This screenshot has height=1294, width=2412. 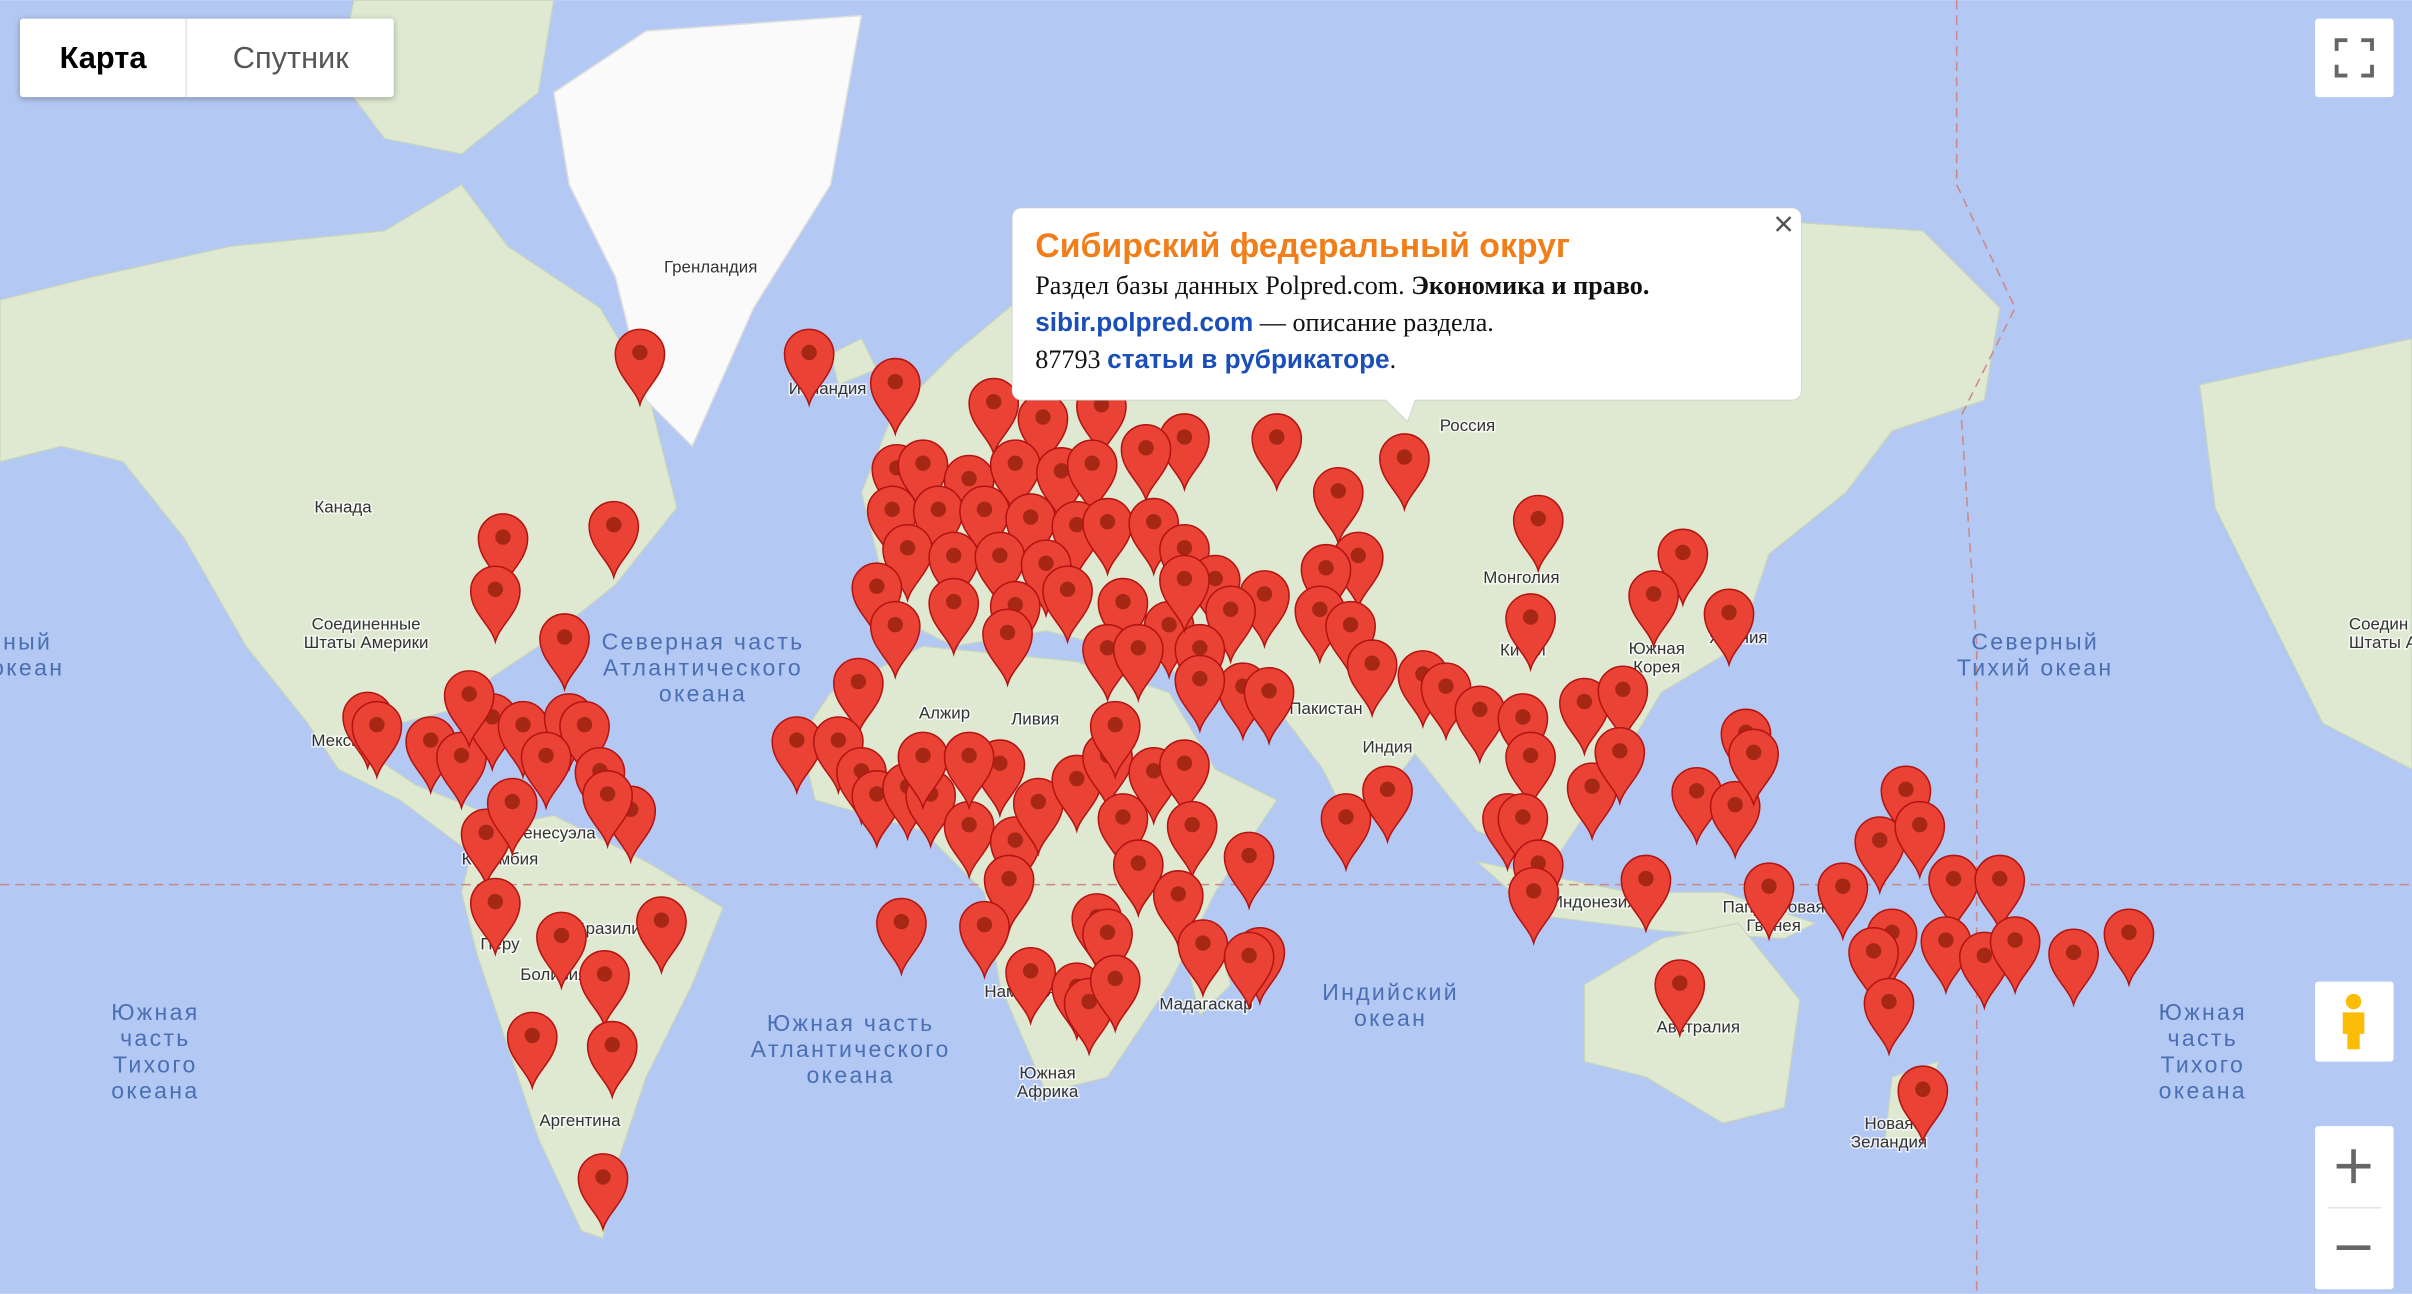 I want to click on satellite-button: Спутник, so click(x=291, y=57).